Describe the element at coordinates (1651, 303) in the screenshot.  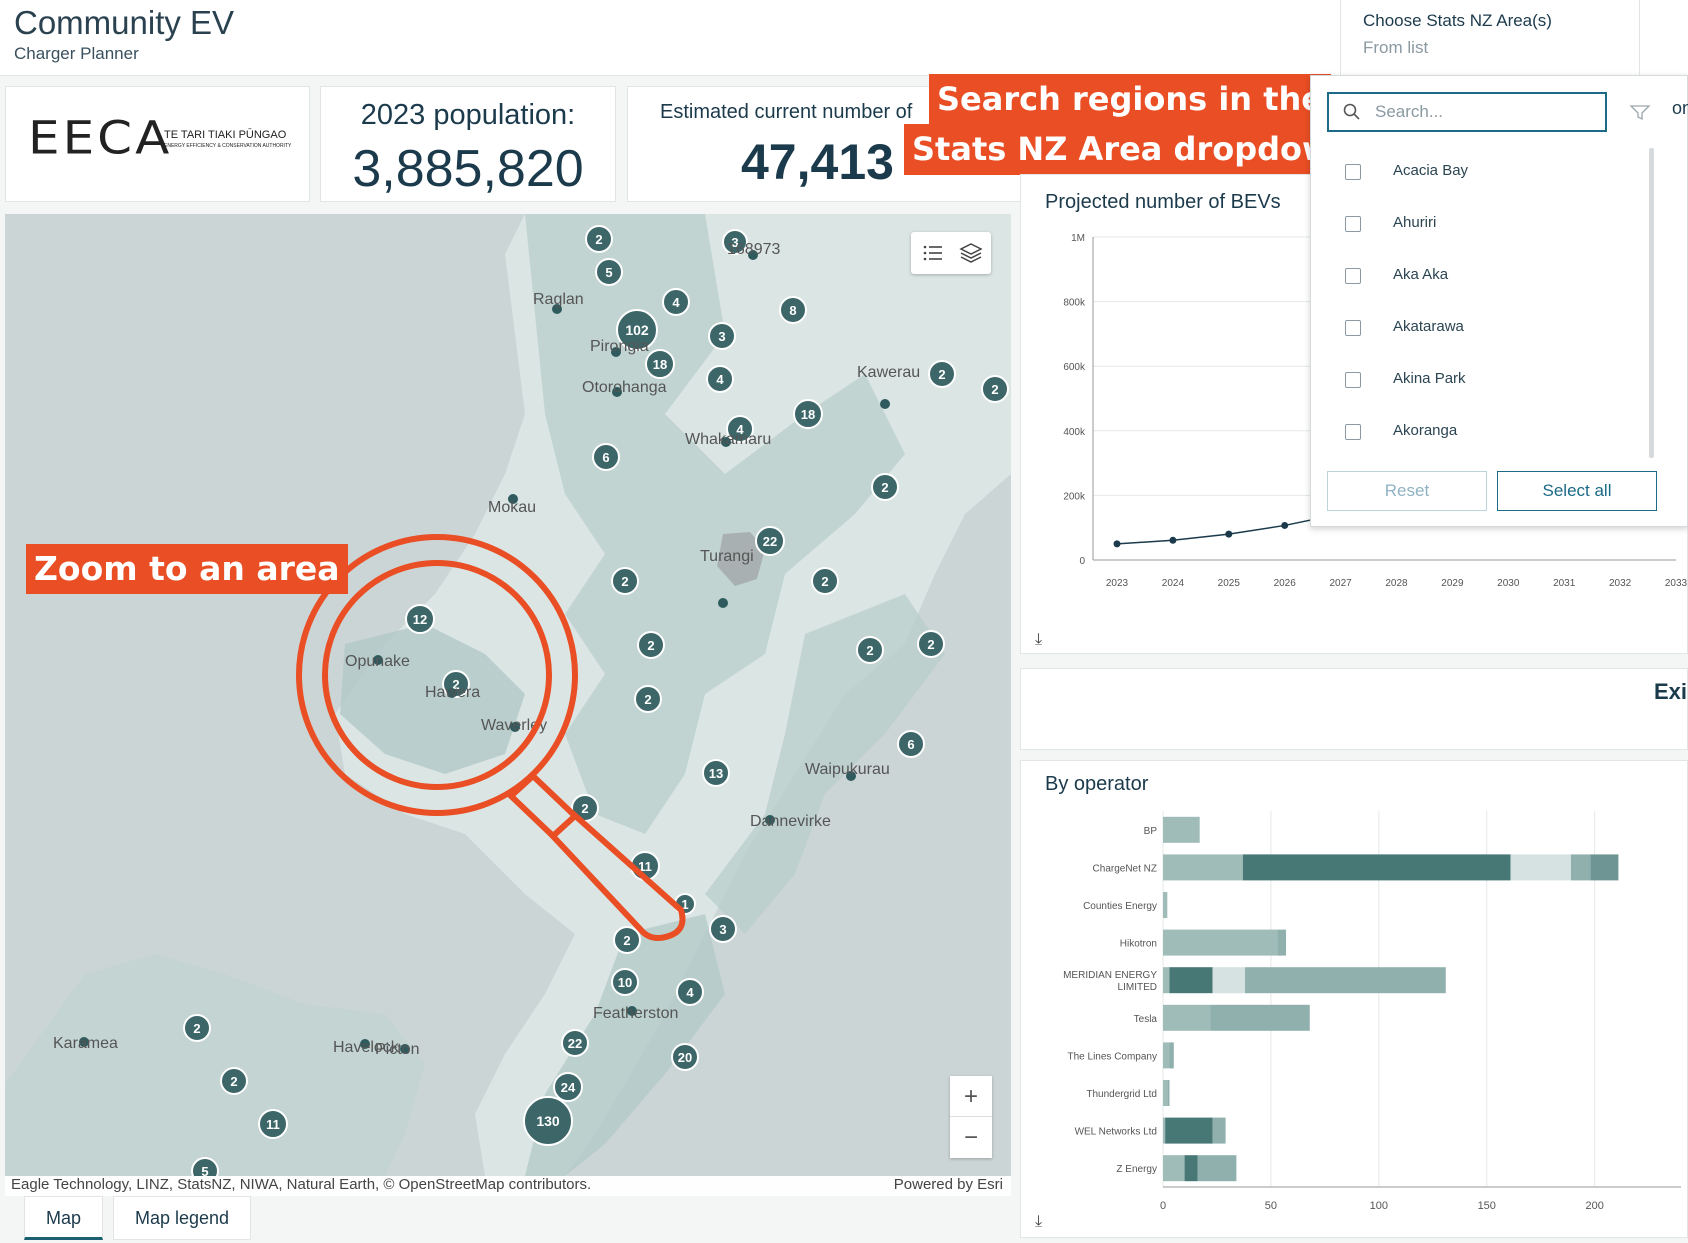
I see `dropdown-scrollbar` at that location.